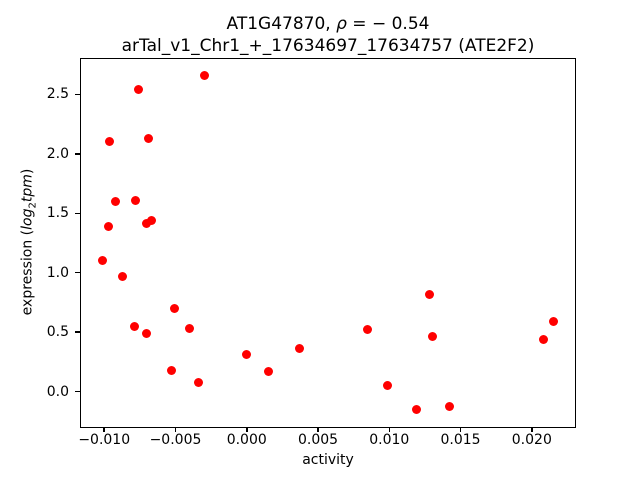 This screenshot has height=480, width=640. I want to click on y-tick-label: 1.0, so click(57, 272).